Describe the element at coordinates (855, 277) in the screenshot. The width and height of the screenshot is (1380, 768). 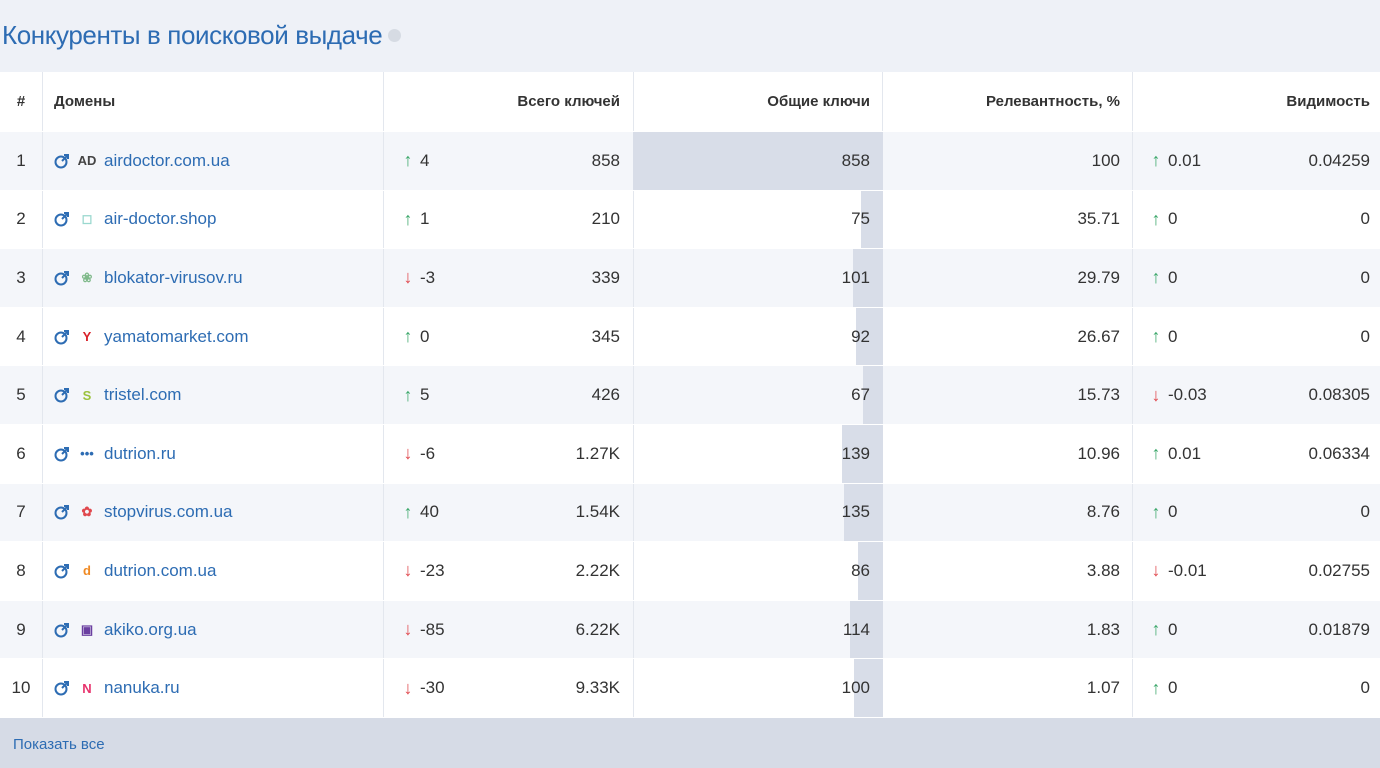
I see `common-keys: 101` at that location.